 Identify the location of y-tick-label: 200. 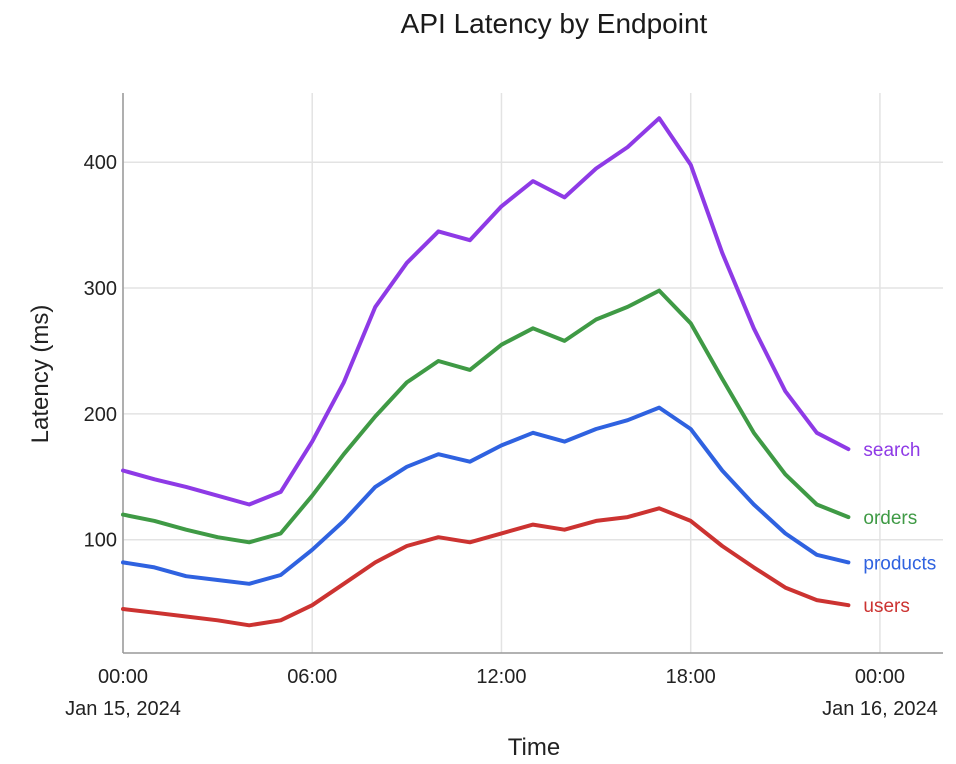
(100, 415).